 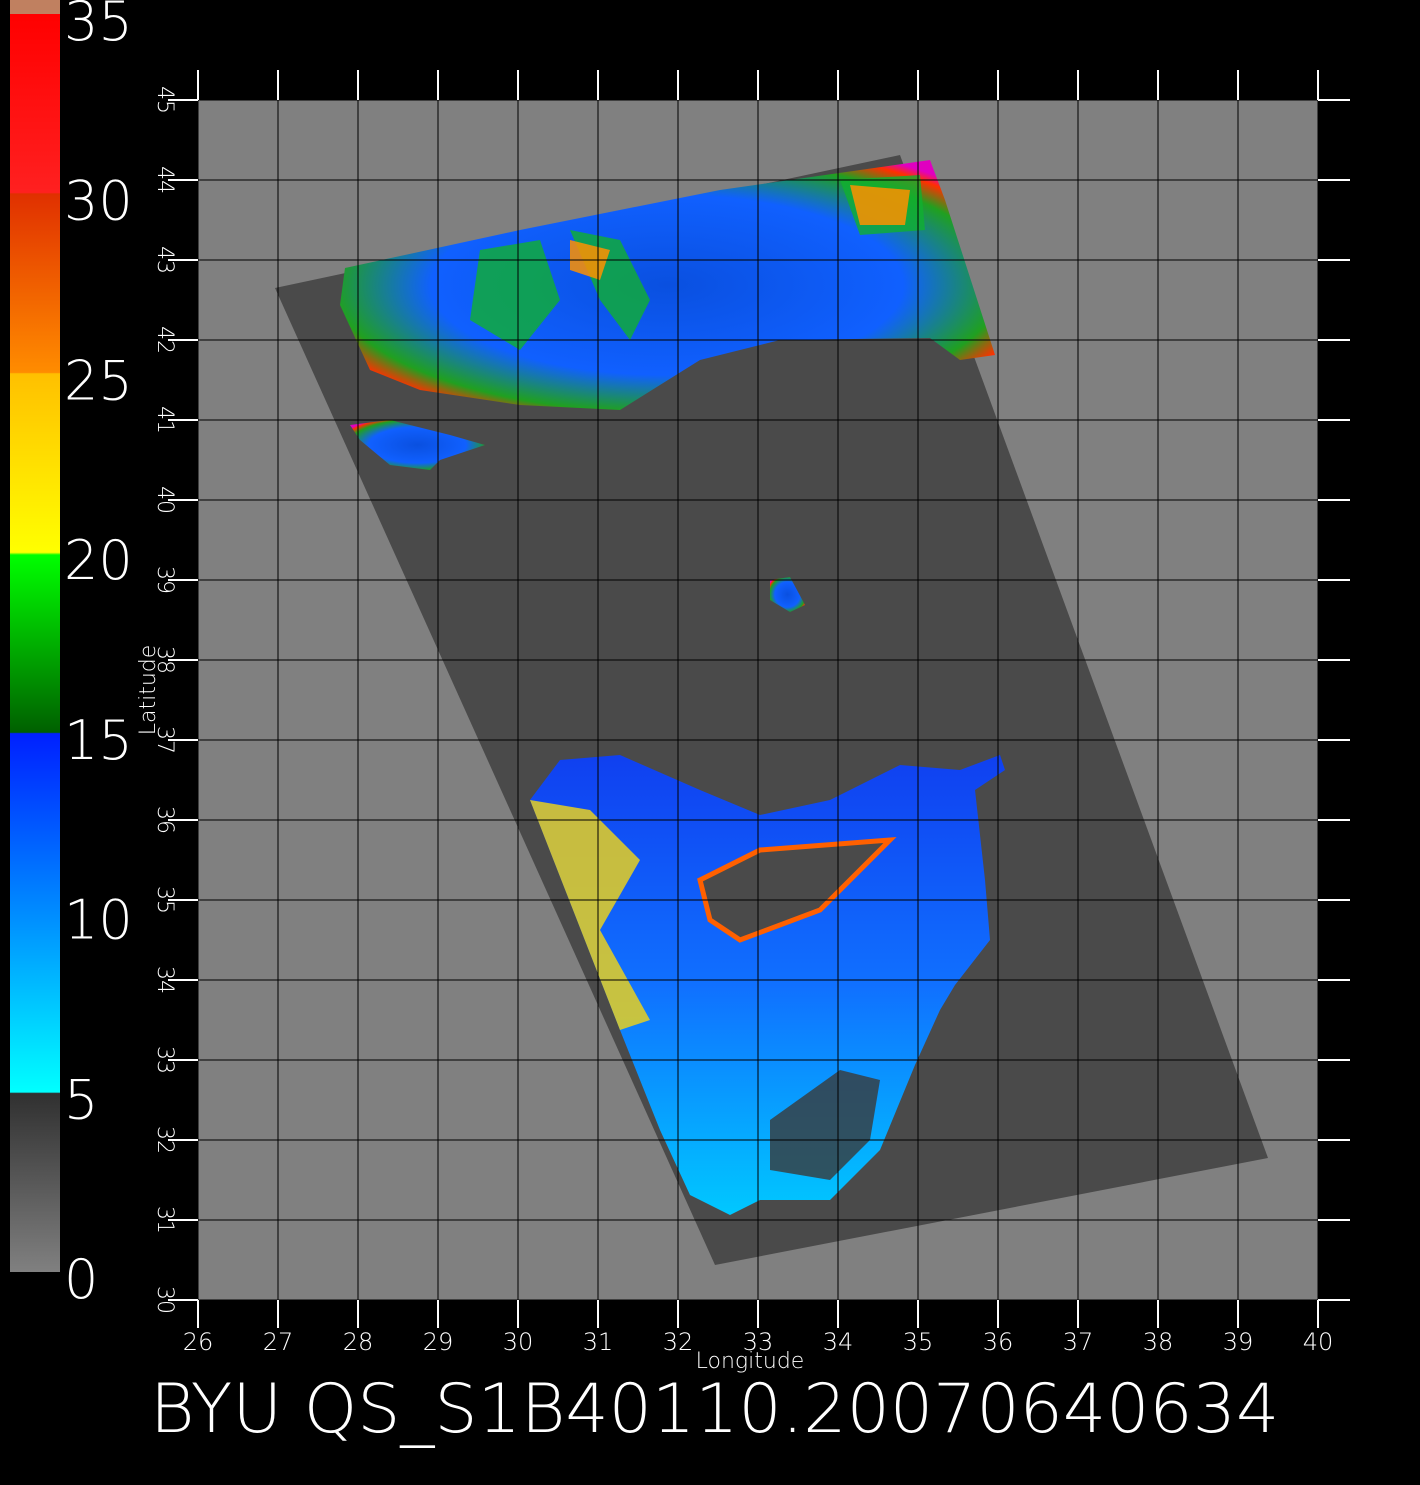 I want to click on x-tick-label: 35, so click(x=918, y=1342).